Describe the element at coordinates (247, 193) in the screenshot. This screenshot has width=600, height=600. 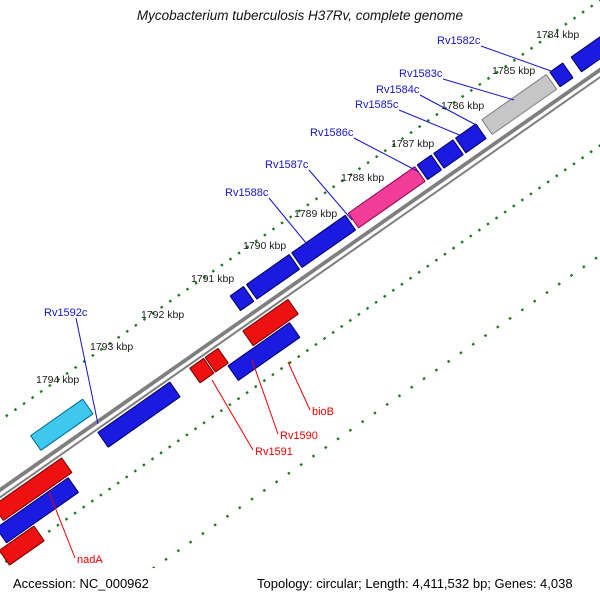
I see `gene-label: Rv1588c` at that location.